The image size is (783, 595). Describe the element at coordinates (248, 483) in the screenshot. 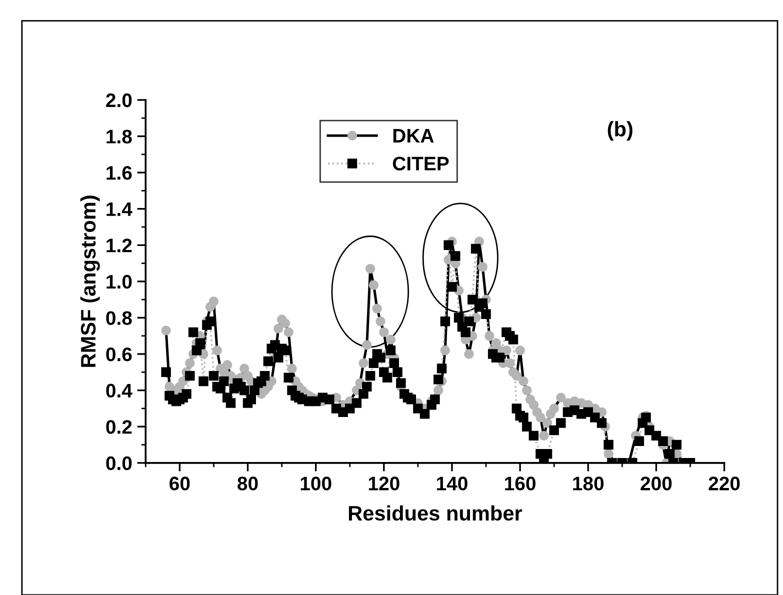

I see `x-tick-label: 80` at that location.